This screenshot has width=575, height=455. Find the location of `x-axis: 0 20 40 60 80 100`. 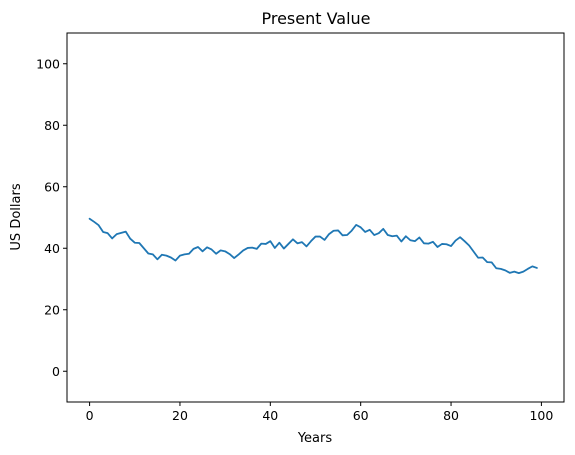

x-axis: 0 20 40 60 80 100 is located at coordinates (319, 412).